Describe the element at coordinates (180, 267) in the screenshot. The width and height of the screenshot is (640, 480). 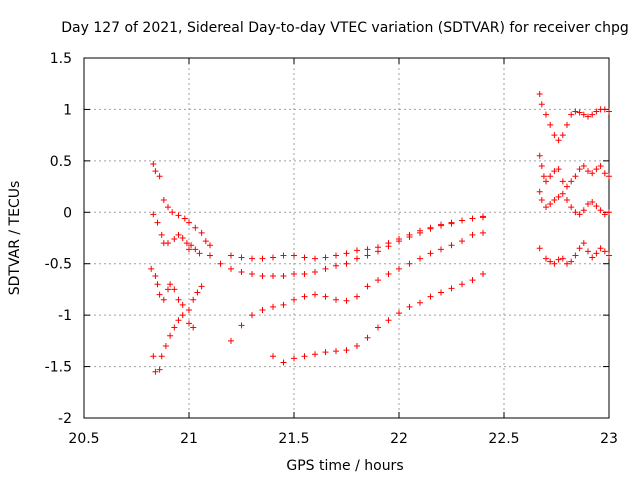
I see `series-early-scatter` at that location.